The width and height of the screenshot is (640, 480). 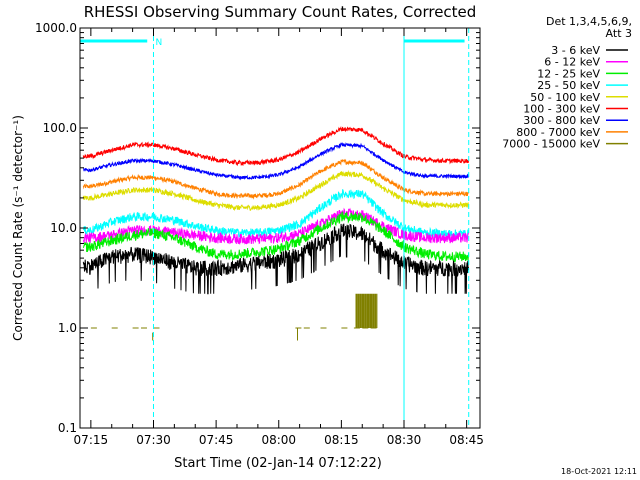 What do you see at coordinates (56, 28) in the screenshot?
I see `y-tick-label: 1000.0` at bounding box center [56, 28].